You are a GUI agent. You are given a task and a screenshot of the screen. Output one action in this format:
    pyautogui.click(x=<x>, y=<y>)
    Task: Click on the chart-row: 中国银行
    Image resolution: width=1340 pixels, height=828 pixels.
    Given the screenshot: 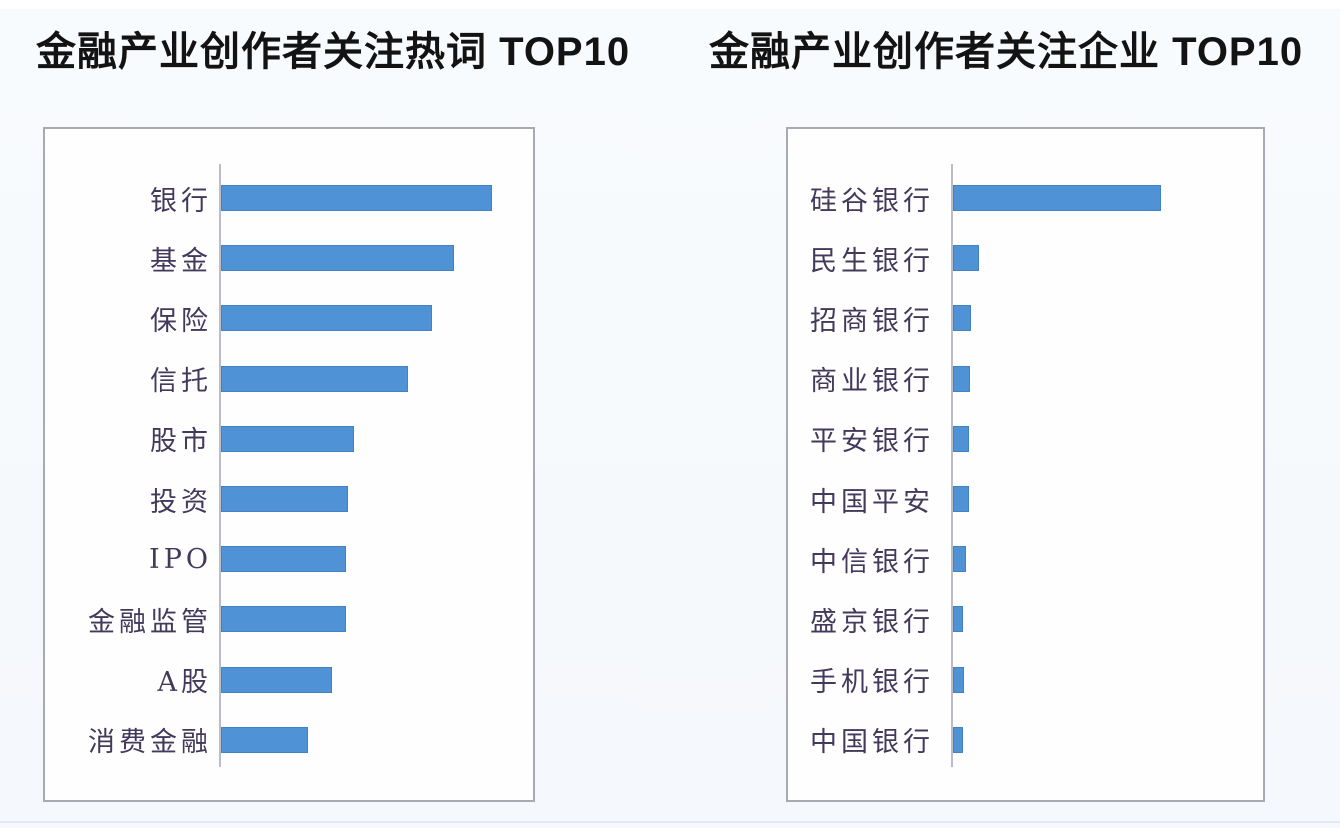 What is the action you would take?
    pyautogui.click(x=1025, y=740)
    